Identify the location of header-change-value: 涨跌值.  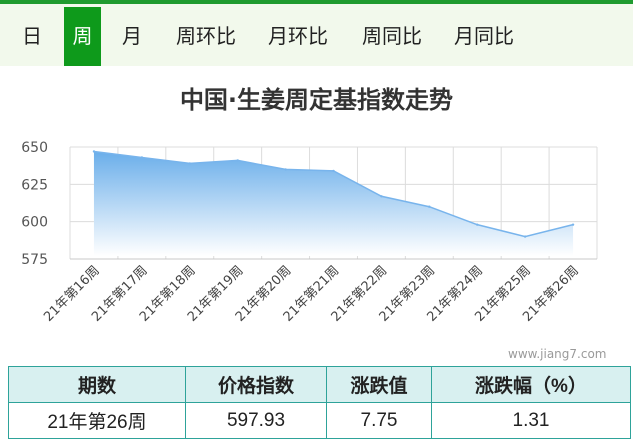
(379, 384).